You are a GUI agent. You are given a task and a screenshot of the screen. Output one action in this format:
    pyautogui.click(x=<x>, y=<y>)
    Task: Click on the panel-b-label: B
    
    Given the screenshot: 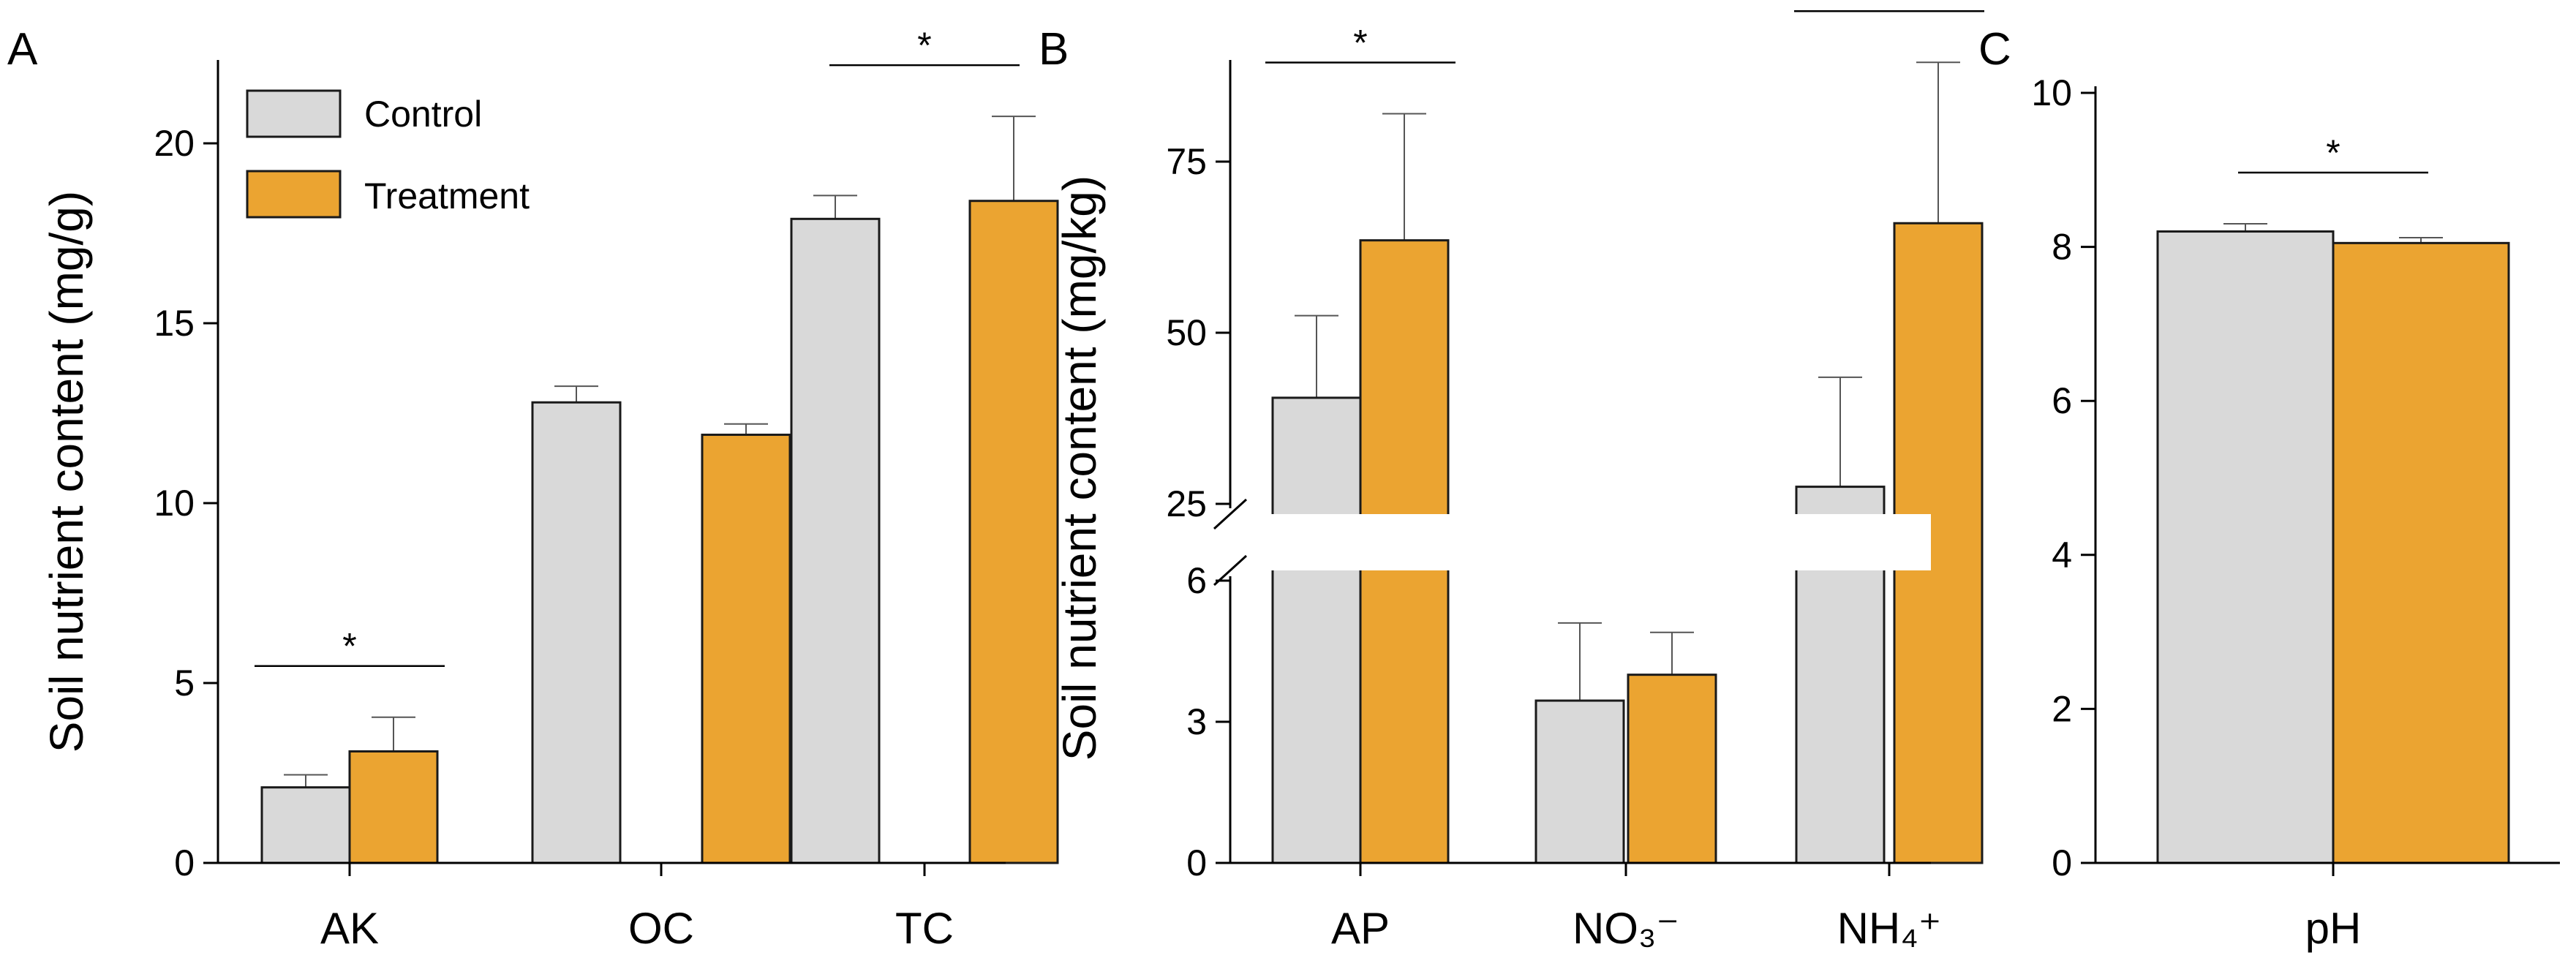 What is the action you would take?
    pyautogui.click(x=1054, y=49)
    